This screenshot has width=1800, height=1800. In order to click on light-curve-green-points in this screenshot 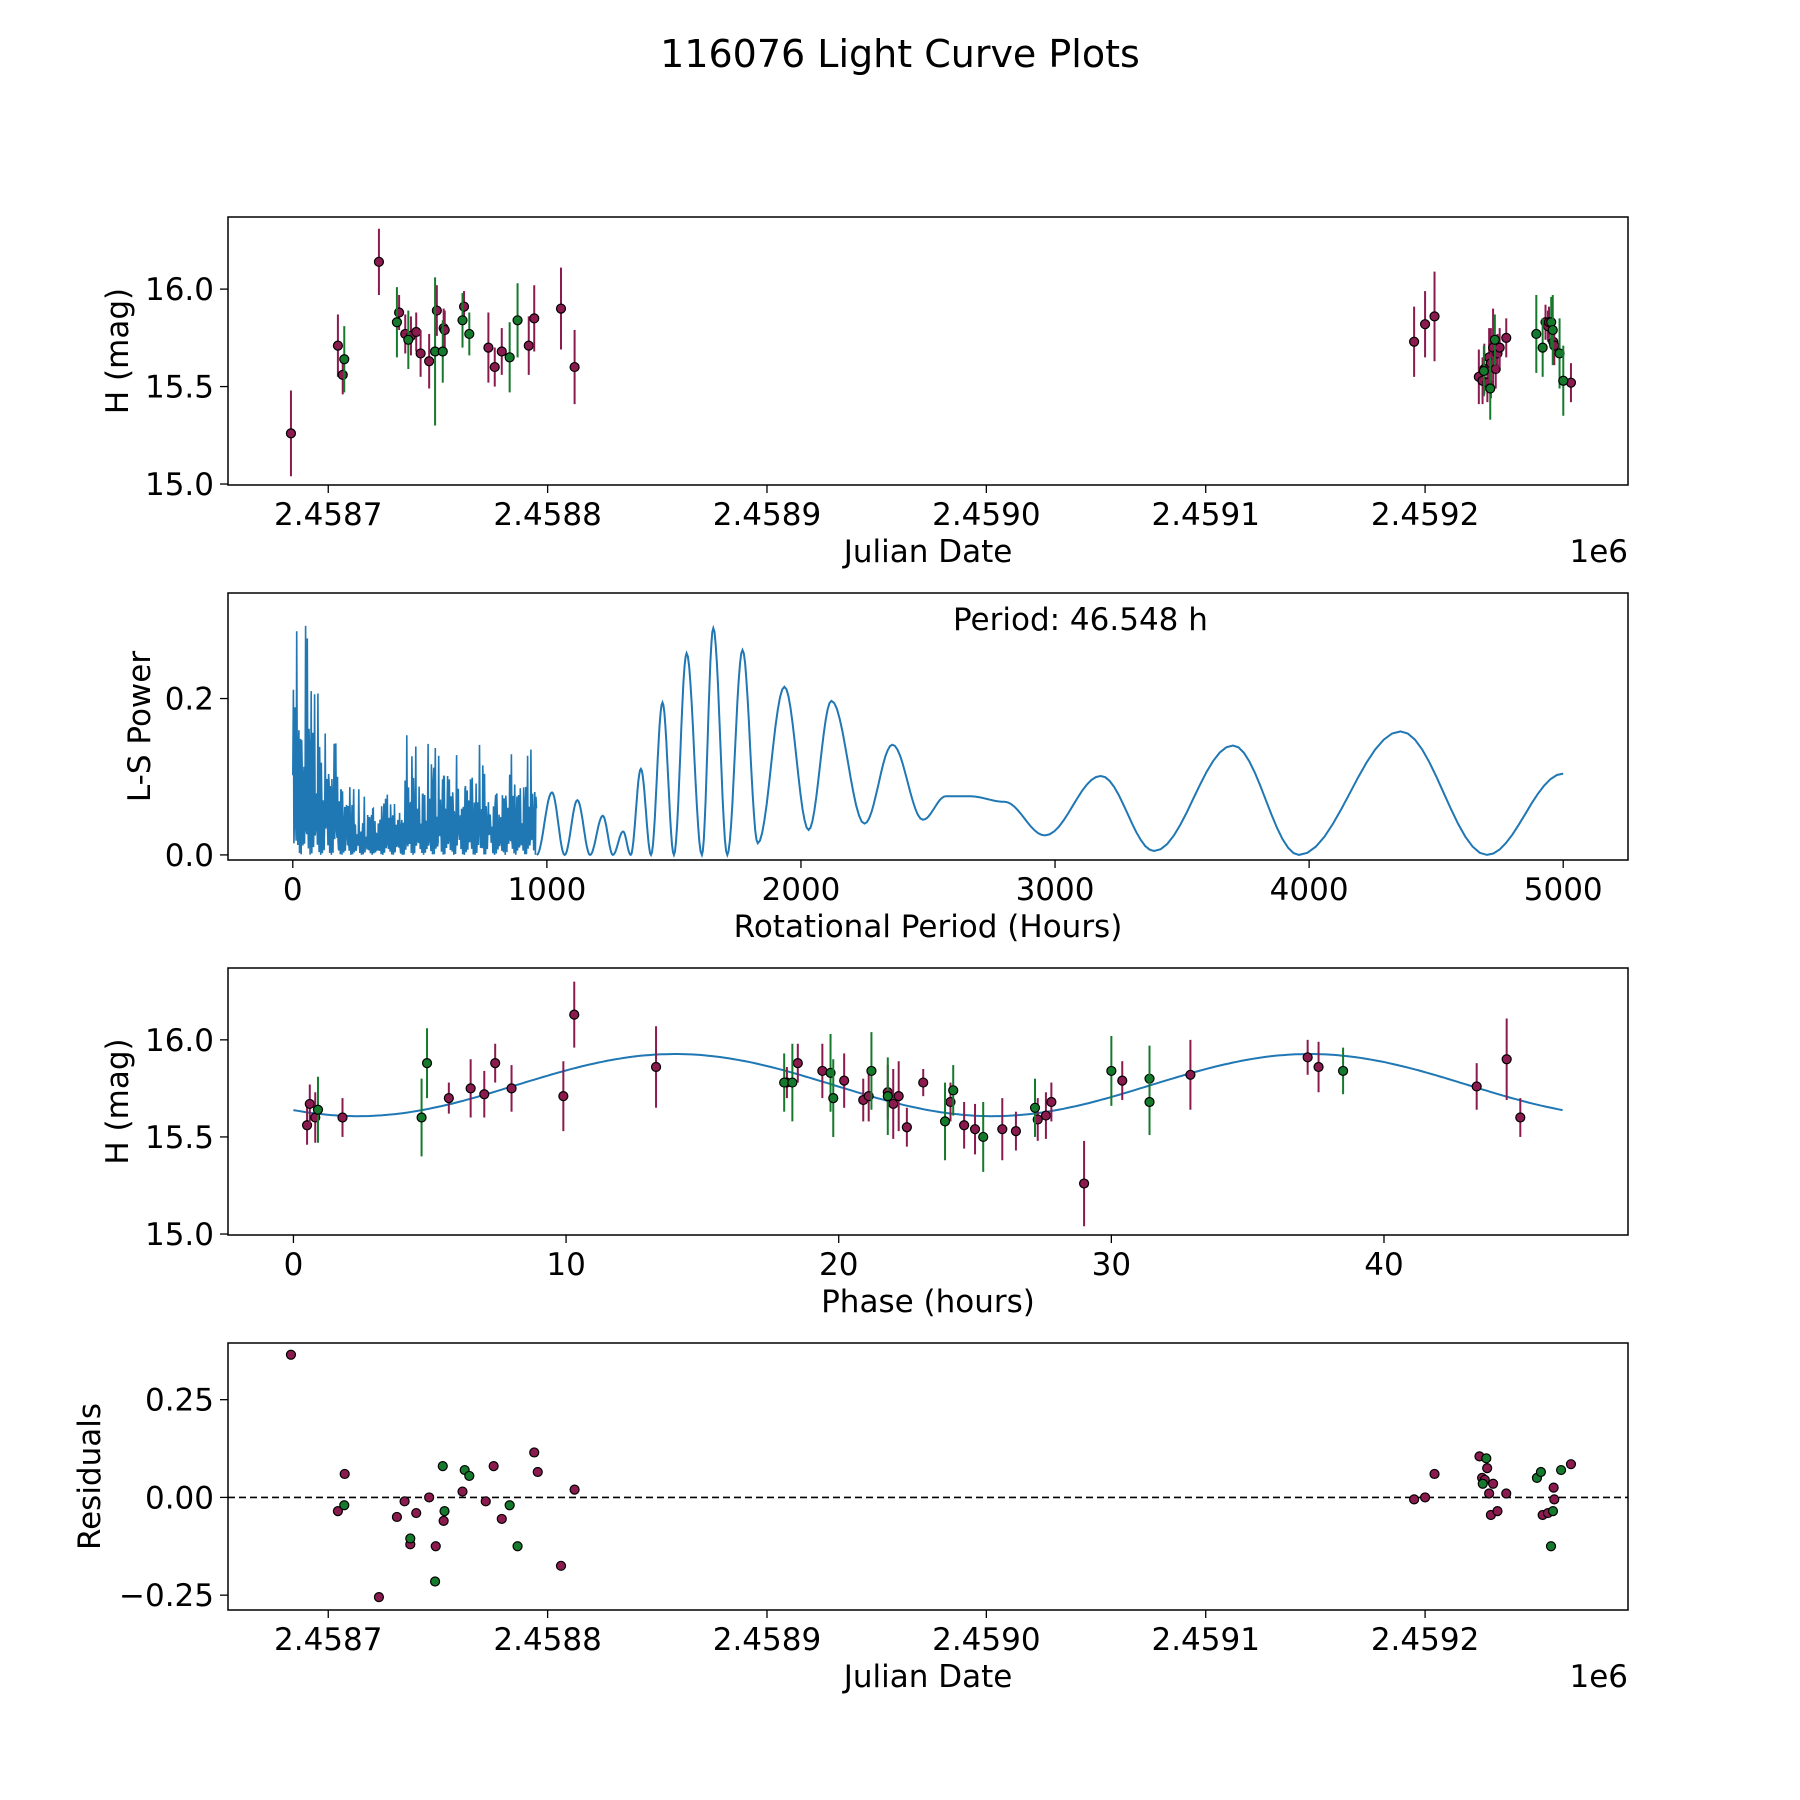, I will do `click(954, 351)`.